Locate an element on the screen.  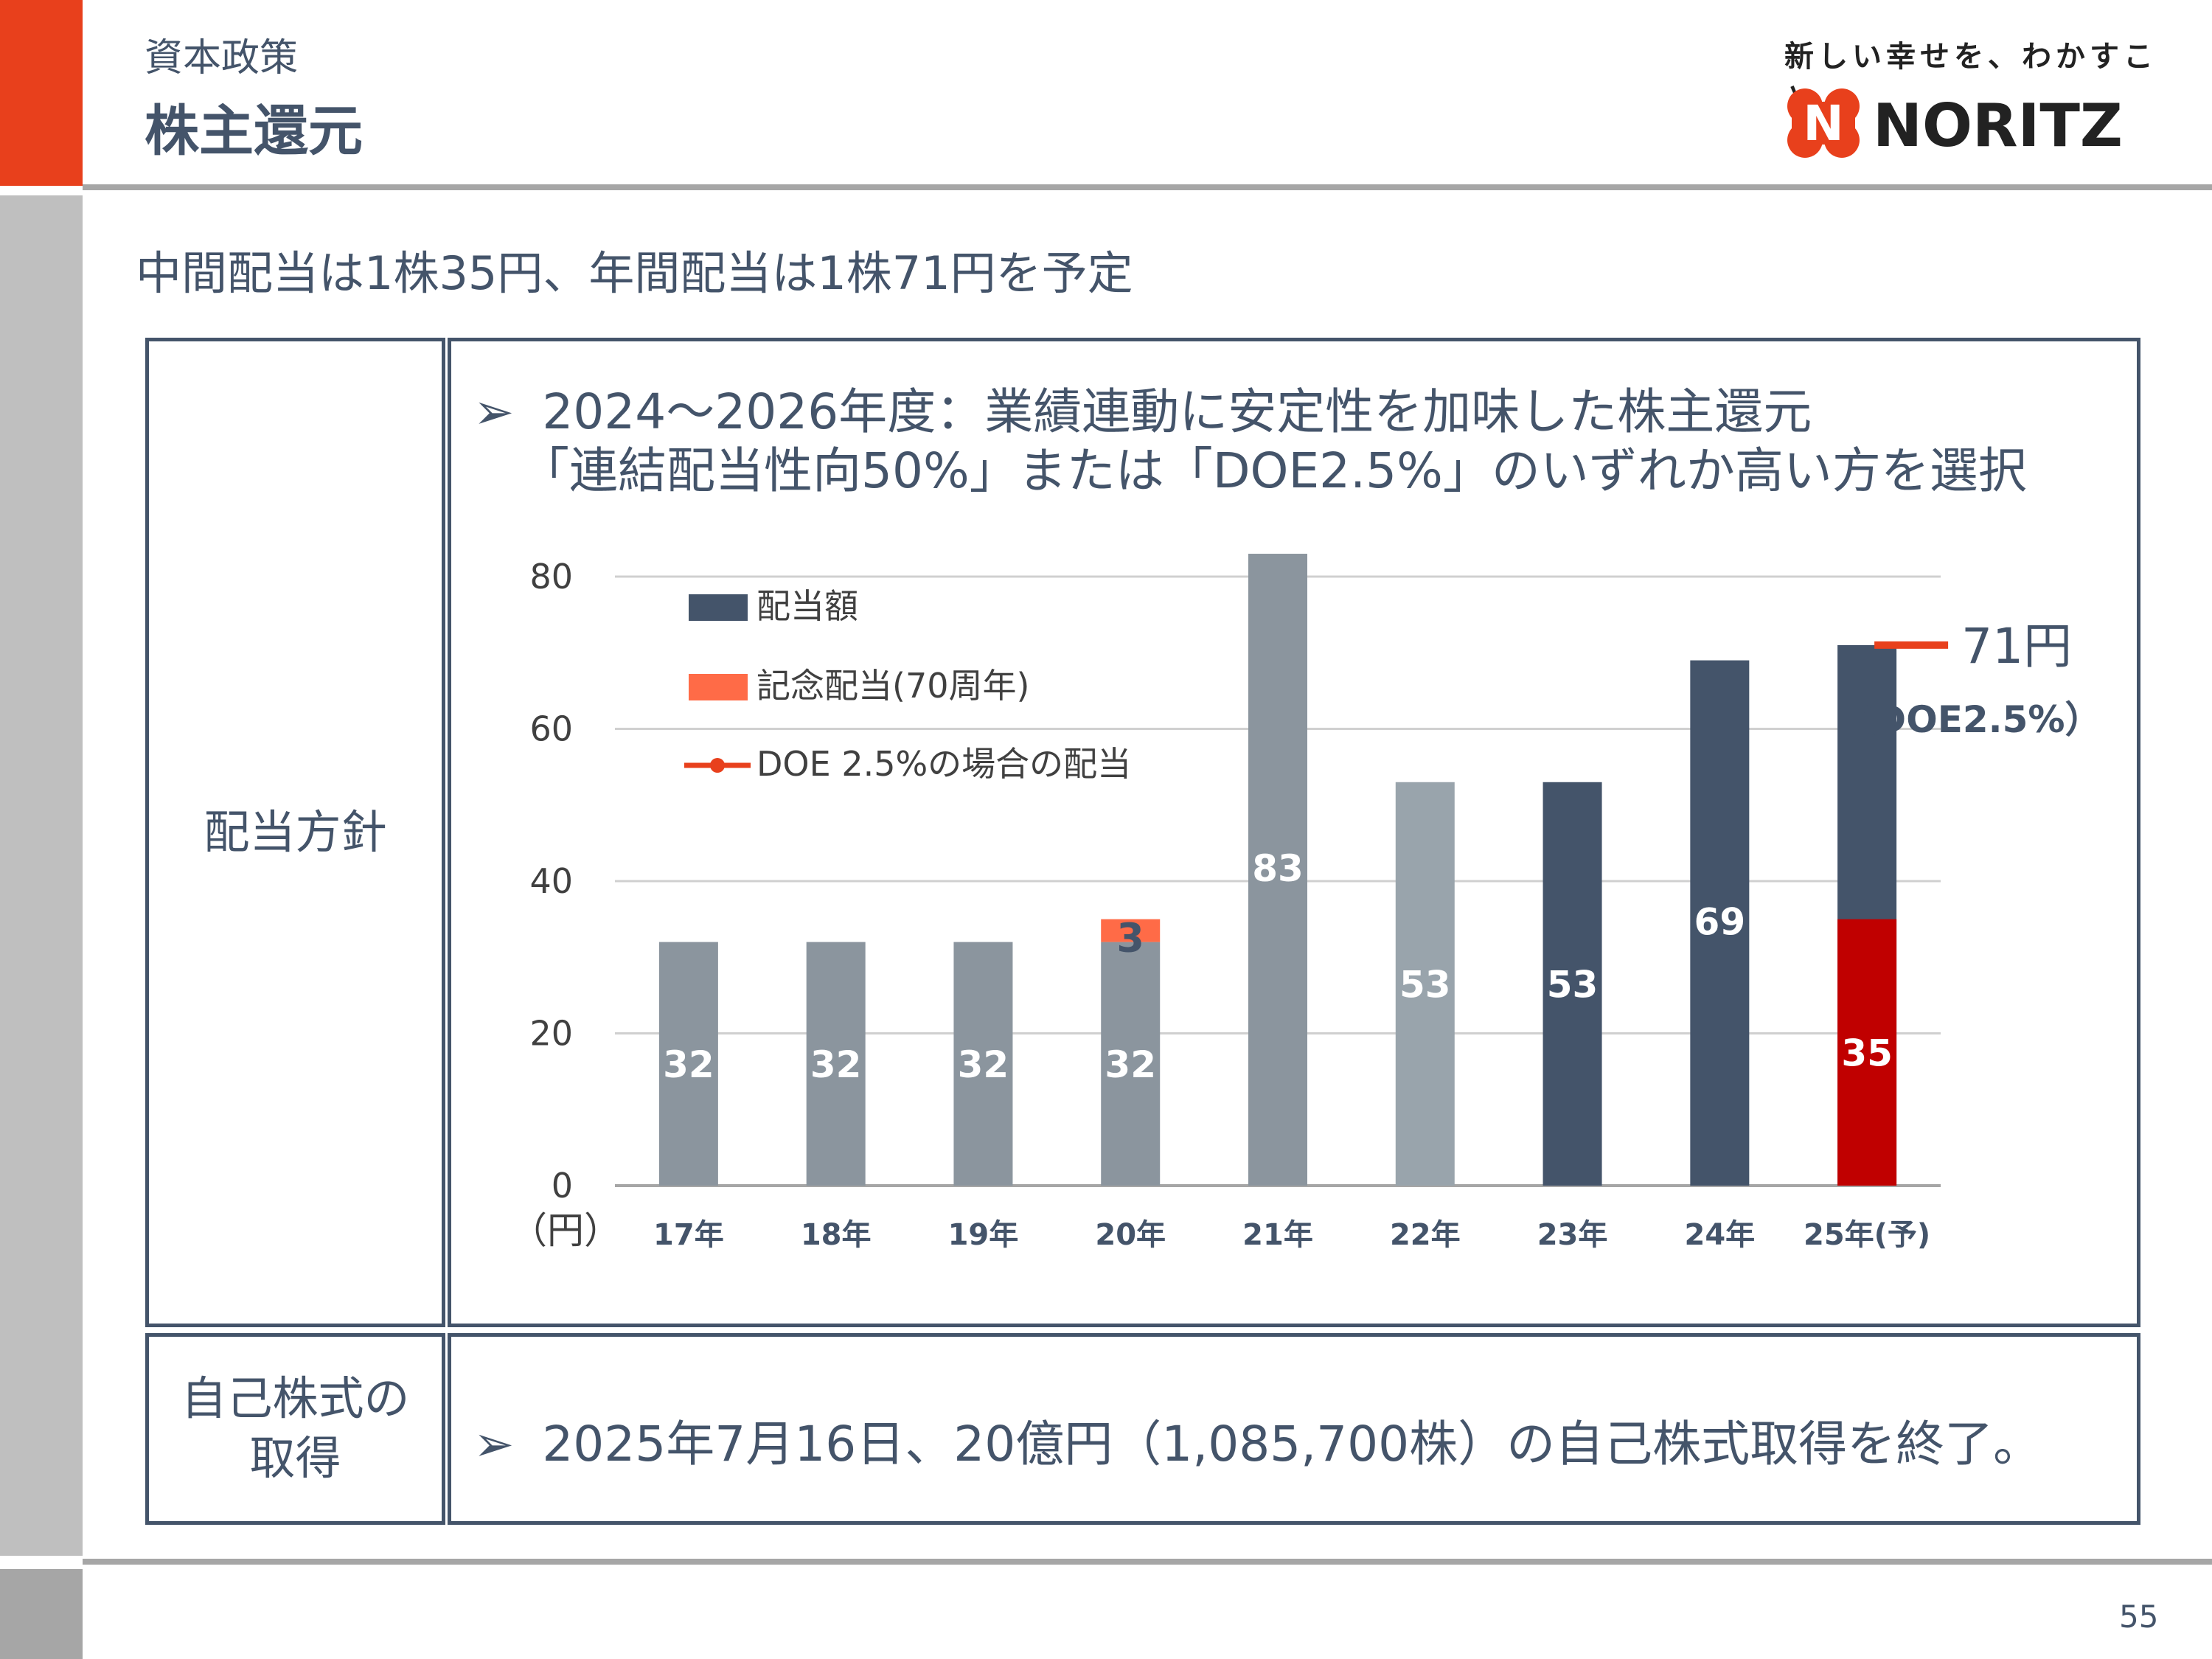
x-tick-label: 21年 is located at coordinates (1277, 1235).